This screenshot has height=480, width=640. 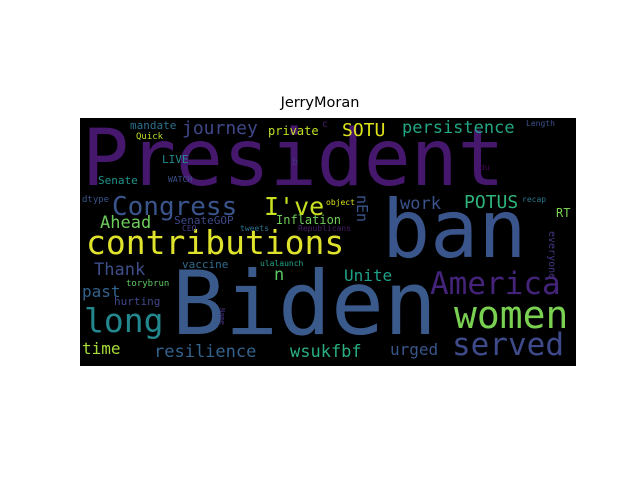 I want to click on word-urged: urged, so click(x=414, y=349).